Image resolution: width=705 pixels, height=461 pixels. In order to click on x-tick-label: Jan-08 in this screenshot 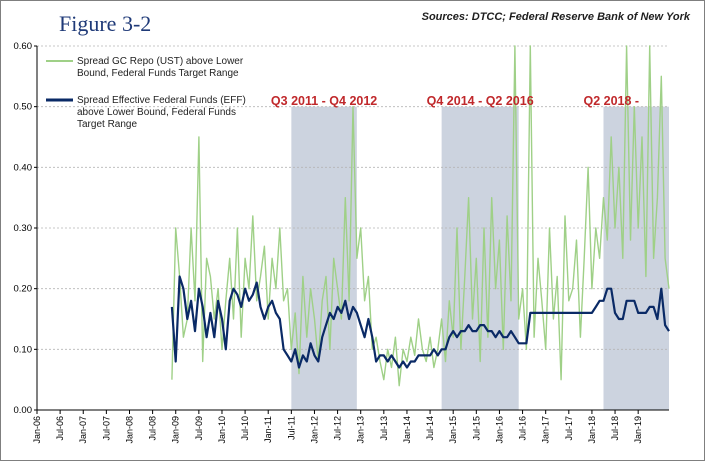, I will do `click(129, 430)`.